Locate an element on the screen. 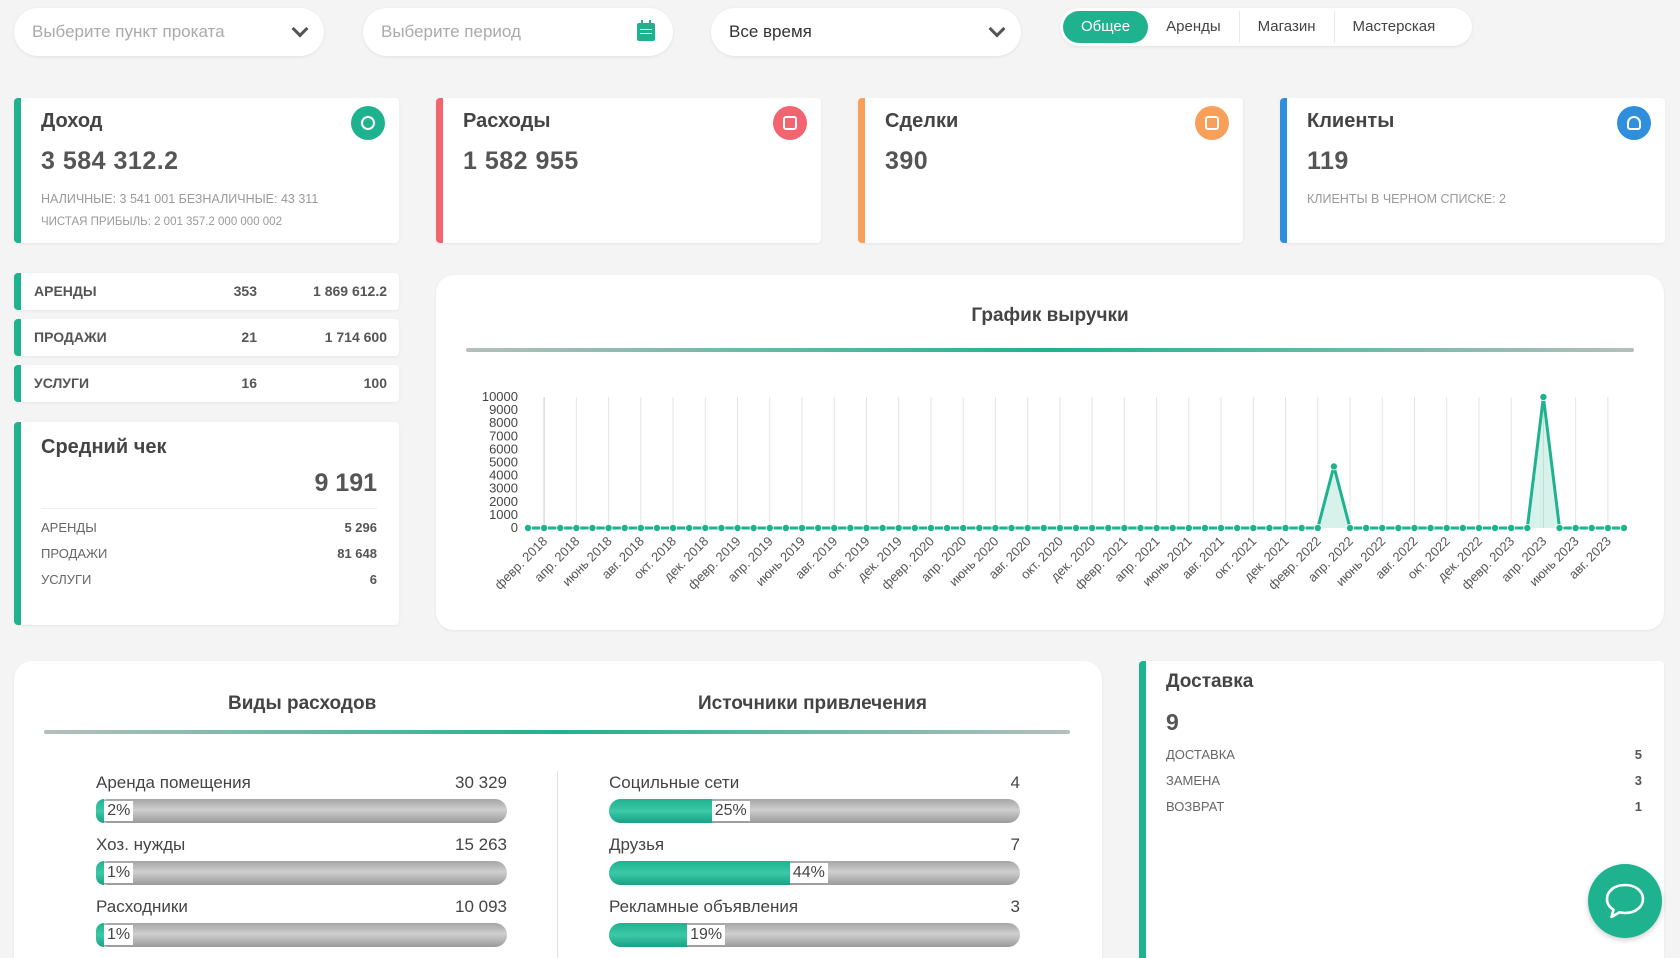 The height and width of the screenshot is (958, 1680). list-item: УСЛУГИ 6 is located at coordinates (209, 579).